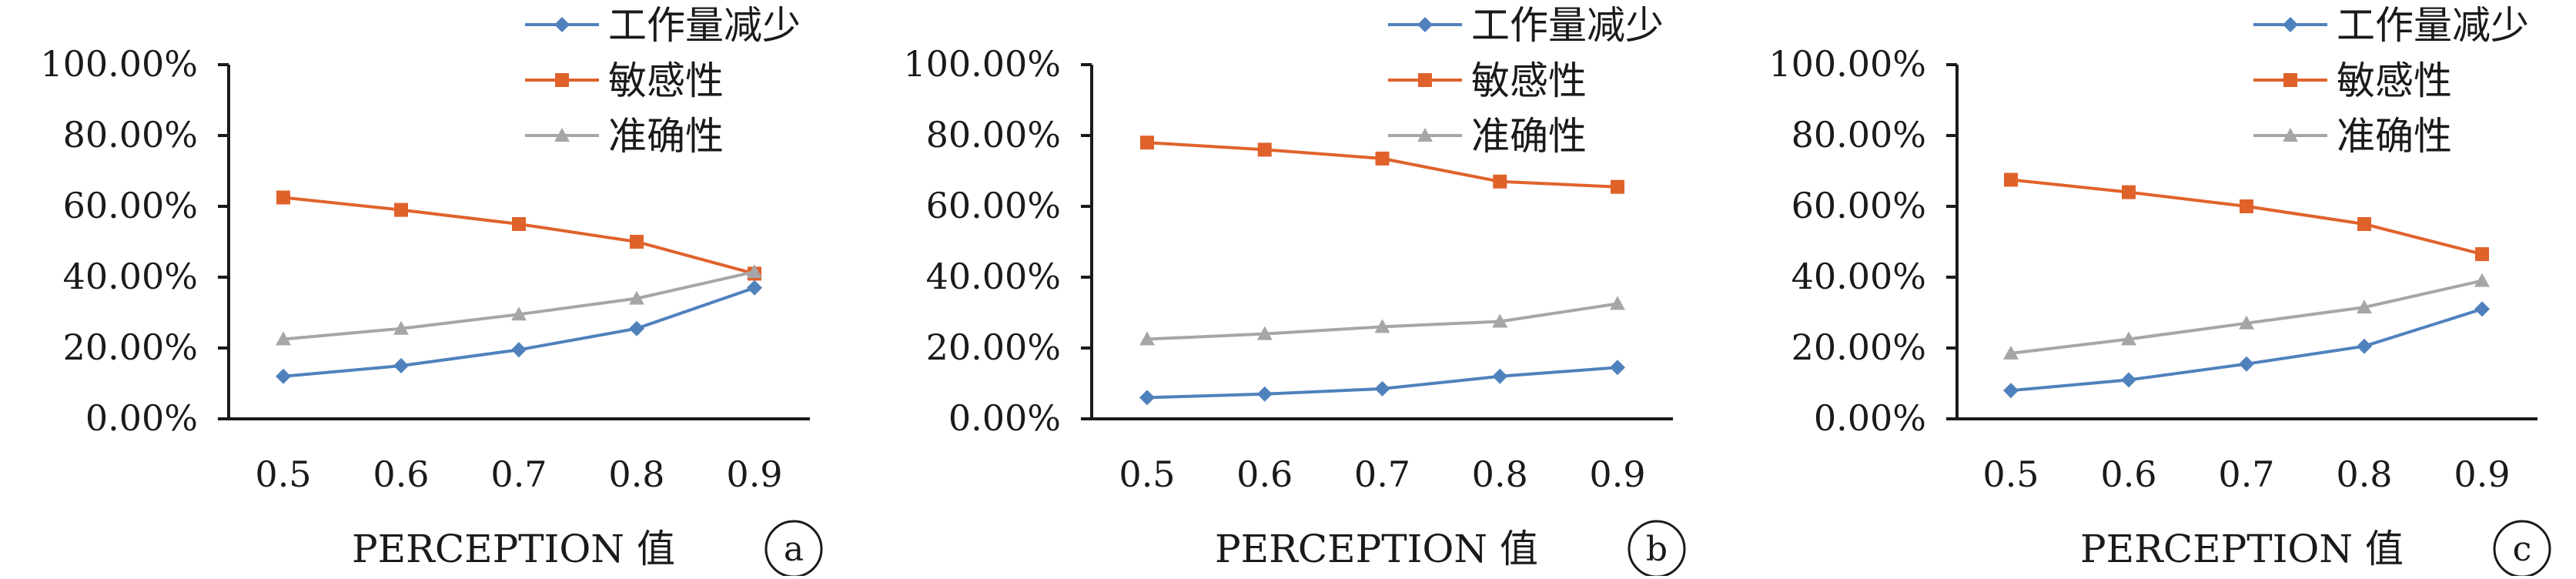 The height and width of the screenshot is (579, 2576). What do you see at coordinates (2523, 549) in the screenshot?
I see `panel-label: c` at bounding box center [2523, 549].